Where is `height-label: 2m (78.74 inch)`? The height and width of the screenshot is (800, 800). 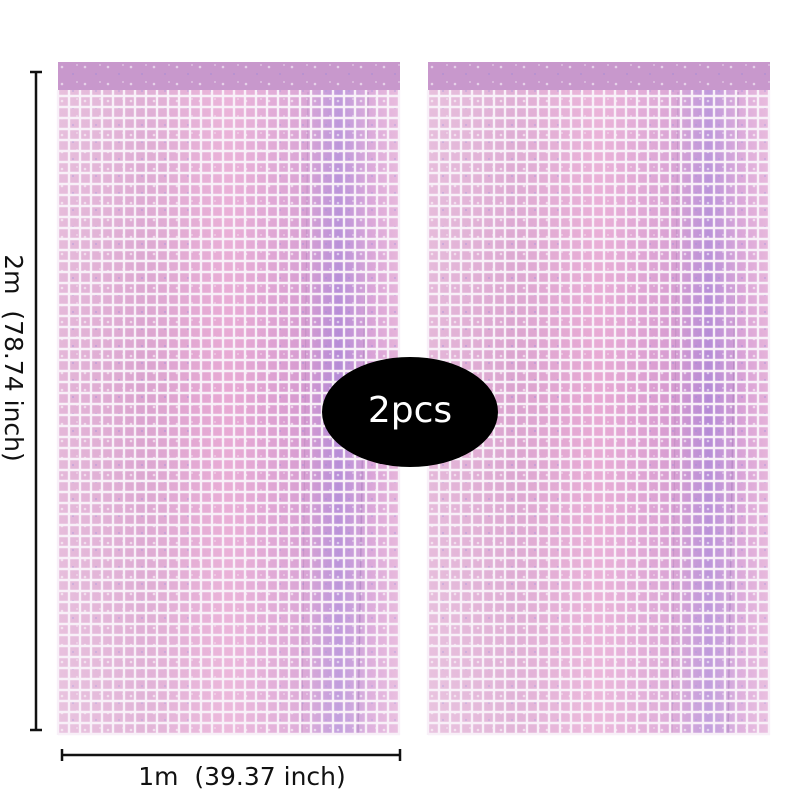 height-label: 2m (78.74 inch) is located at coordinates (14, 358).